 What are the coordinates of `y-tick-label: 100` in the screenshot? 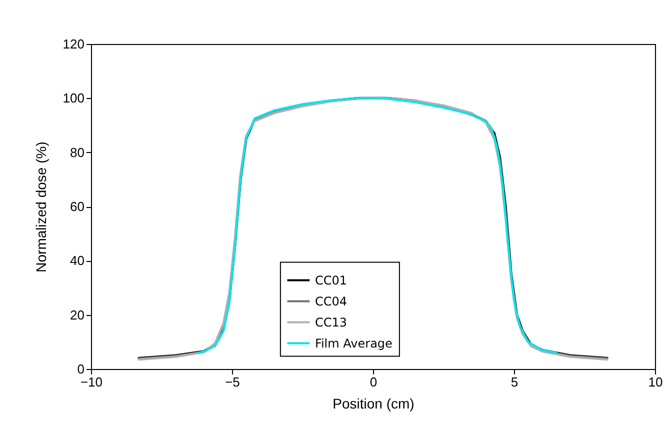 It's located at (73, 98).